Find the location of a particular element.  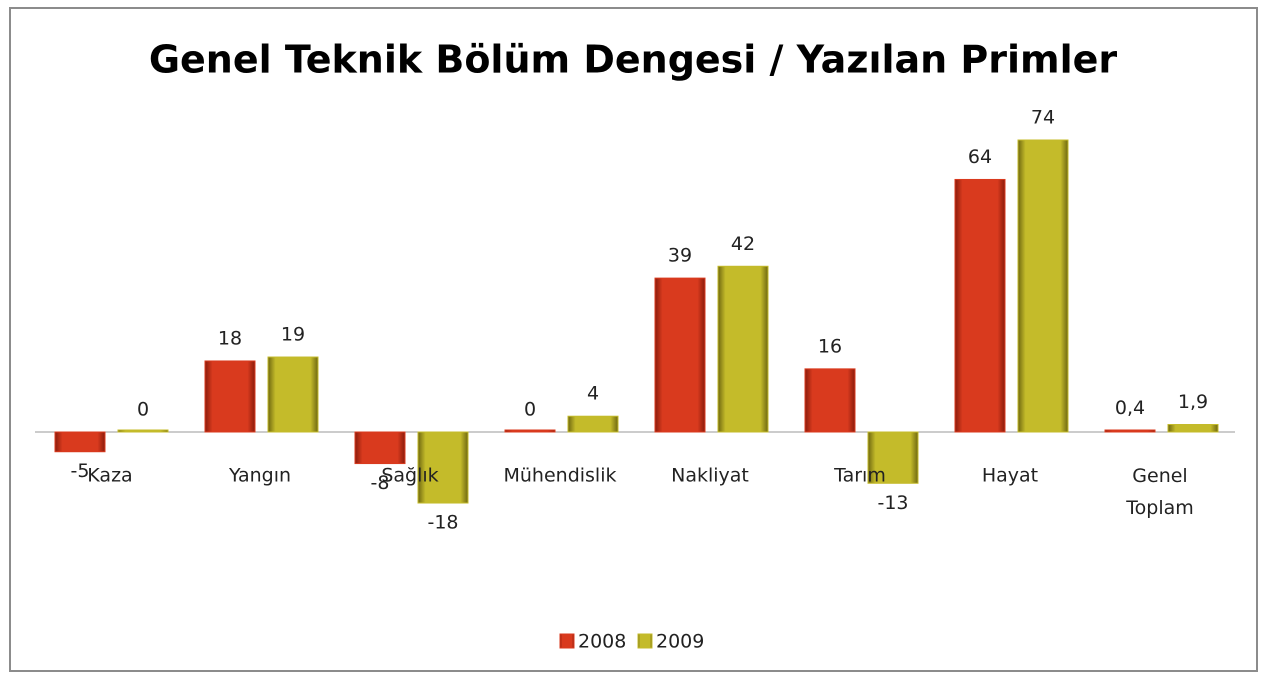

x-tick-label: Mühendislik is located at coordinates (559, 476).